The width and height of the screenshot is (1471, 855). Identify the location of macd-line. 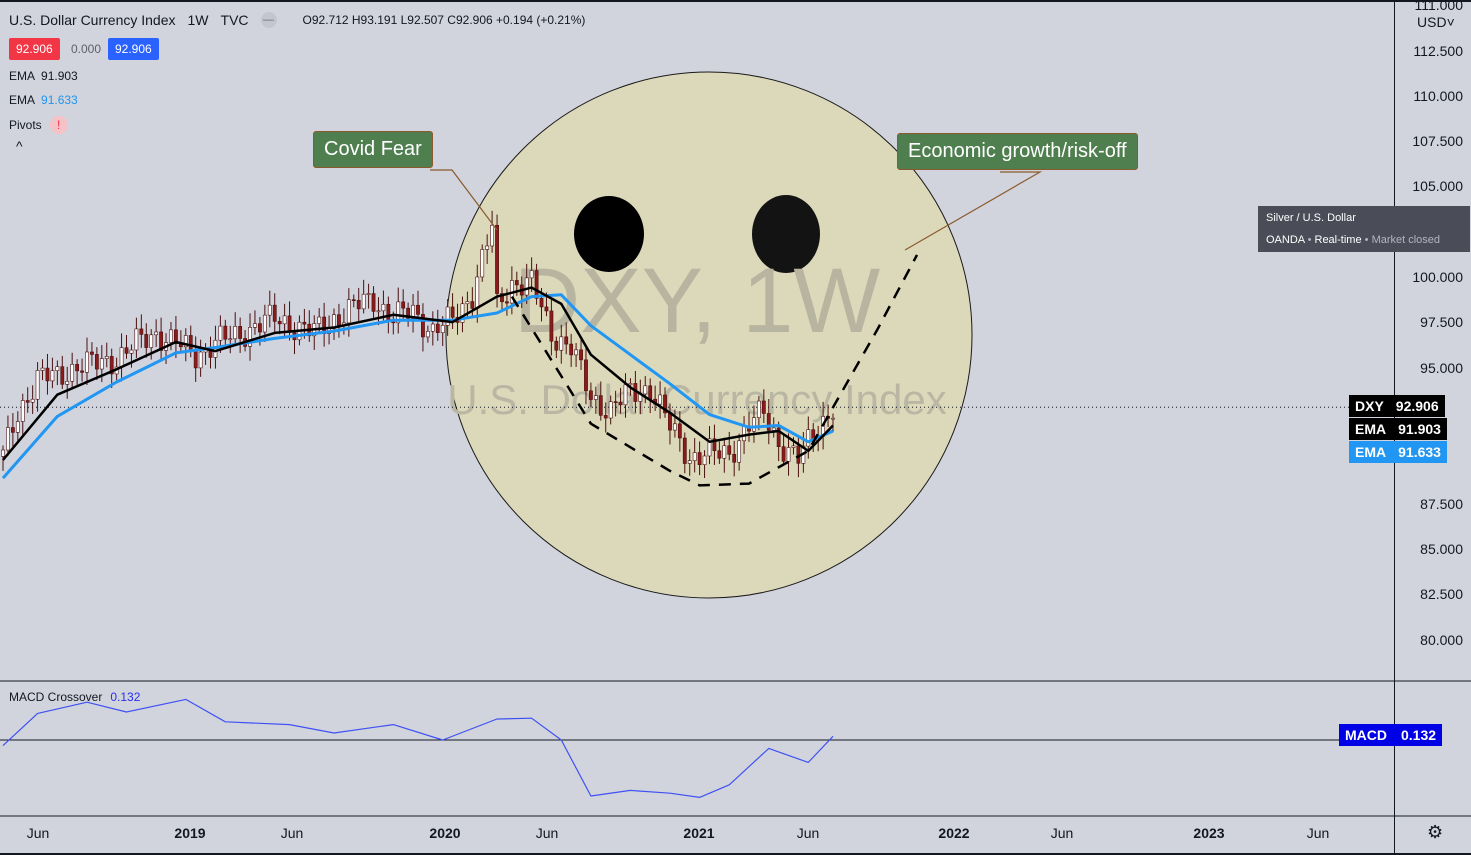
(418, 748).